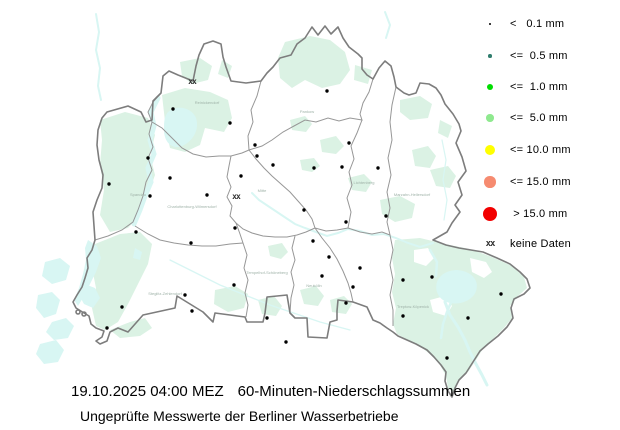  I want to click on legend-item: <= 15.0 mm, so click(520, 182).